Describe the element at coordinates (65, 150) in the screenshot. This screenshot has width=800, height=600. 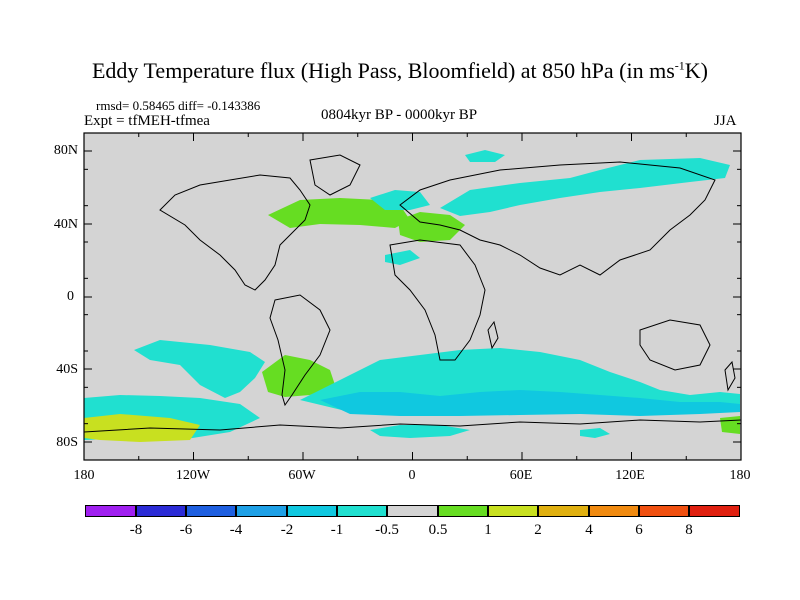
I see `y-tick-label: 80N` at that location.